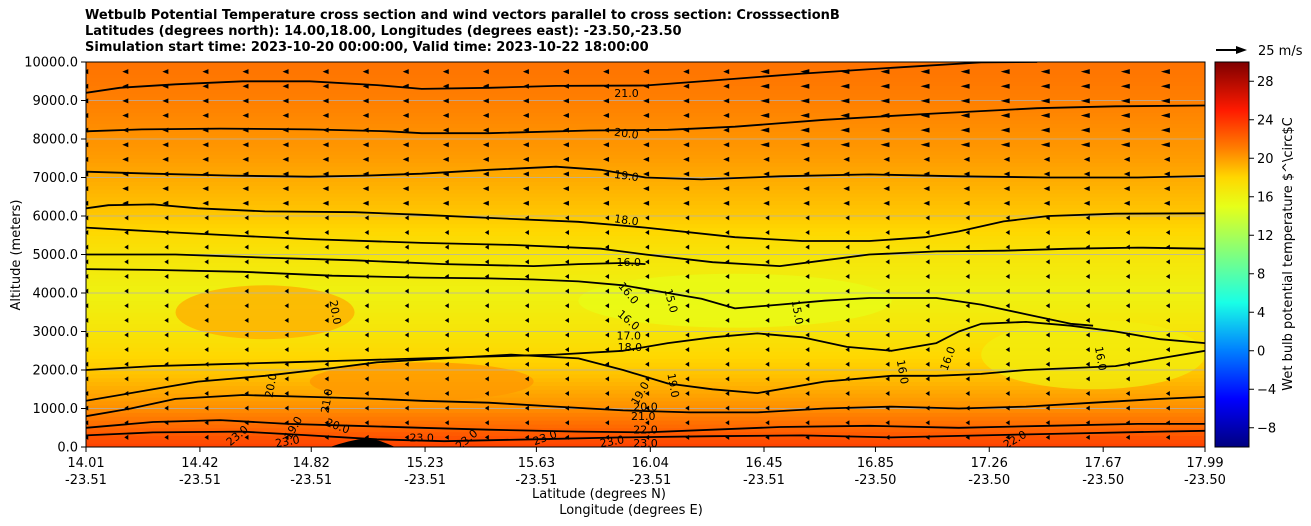  Describe the element at coordinates (1204, 463) in the screenshot. I see `x-tick-label-lat: 17.99` at that location.